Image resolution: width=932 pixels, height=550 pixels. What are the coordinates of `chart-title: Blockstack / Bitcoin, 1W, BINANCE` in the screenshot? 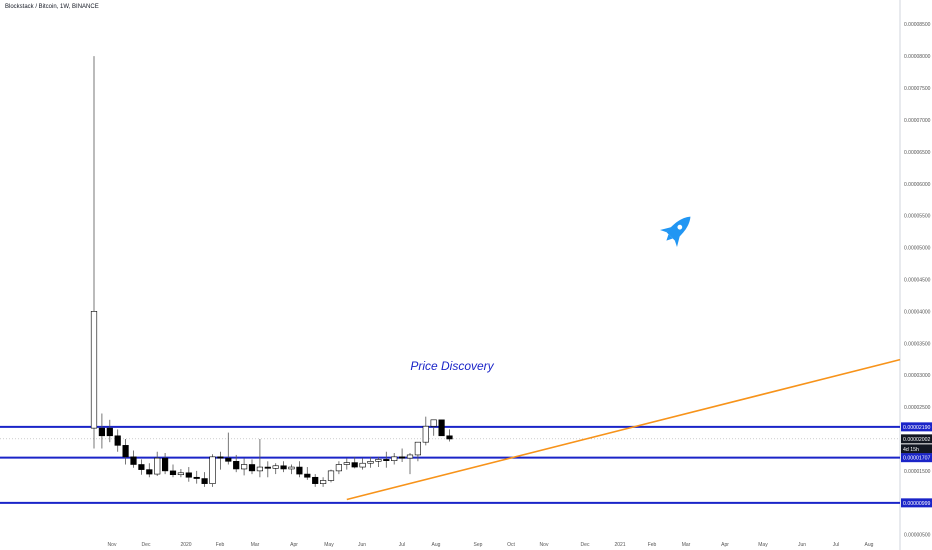 It's located at (52, 7).